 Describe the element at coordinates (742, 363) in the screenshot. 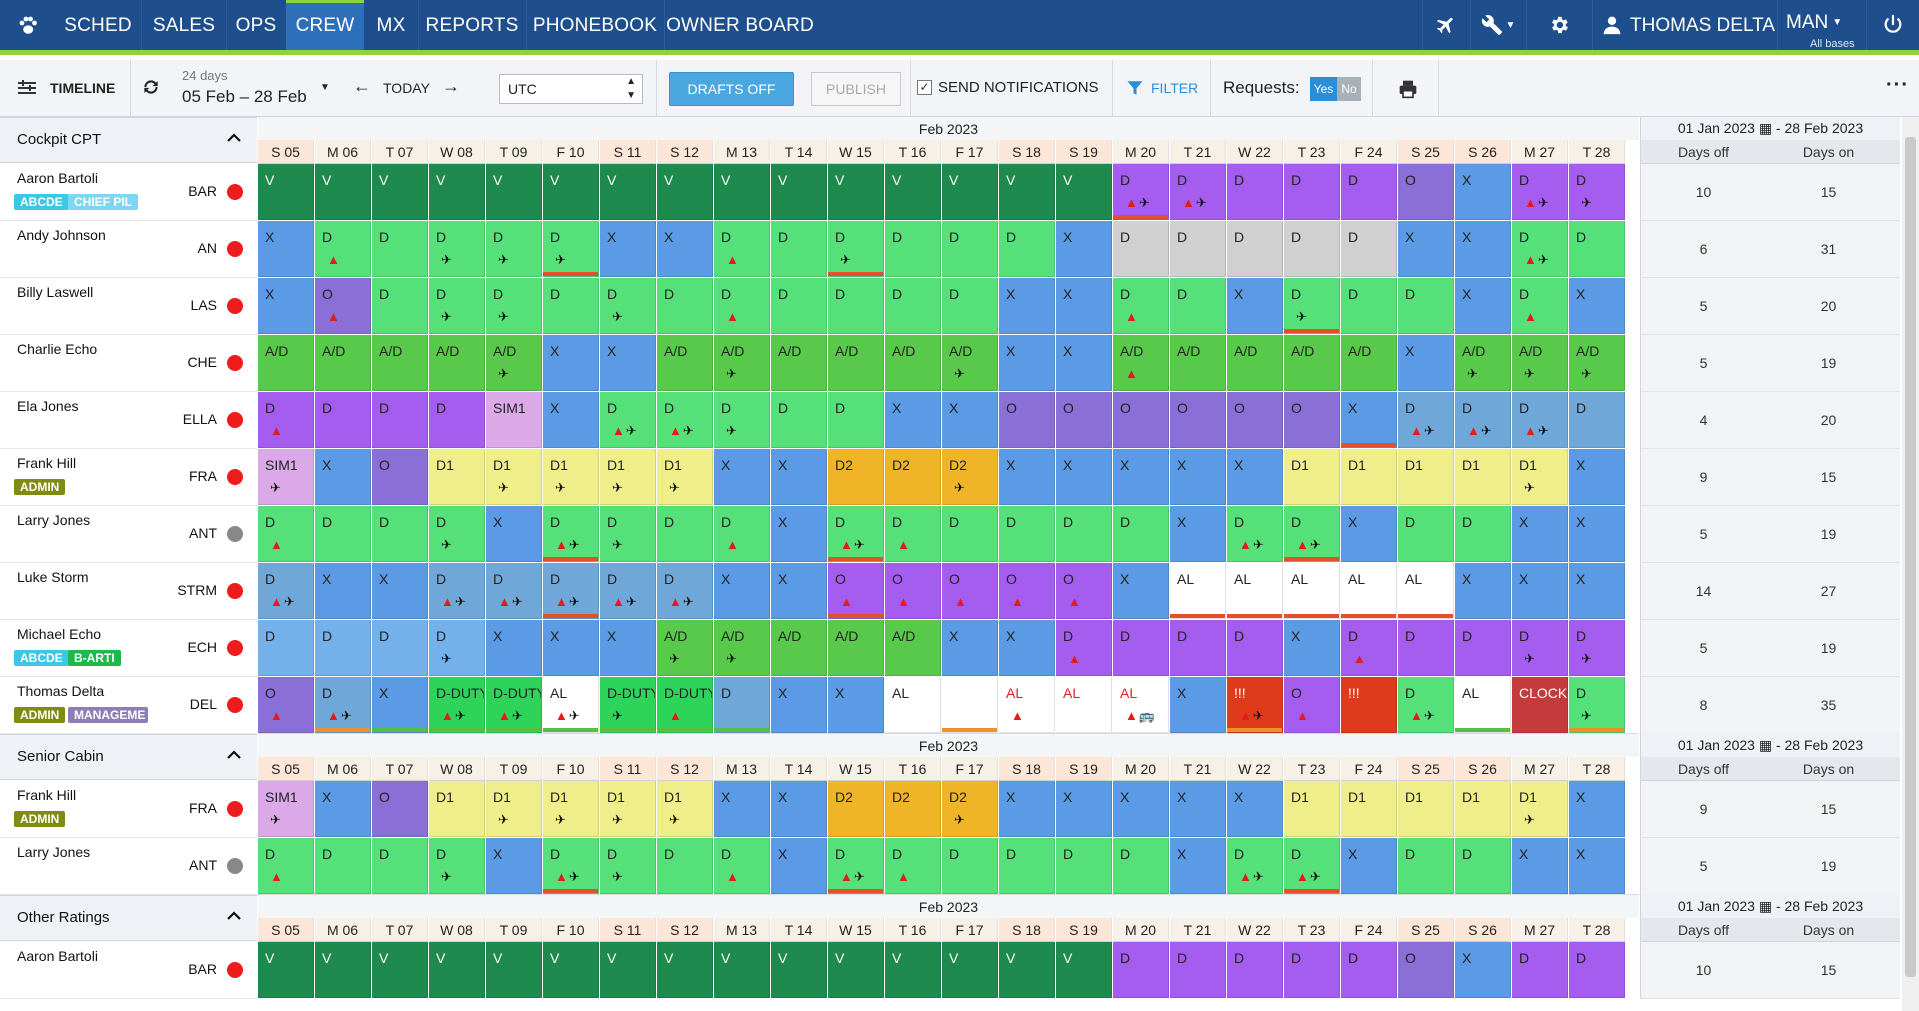

I see `duty-cell: A/D ✈` at that location.